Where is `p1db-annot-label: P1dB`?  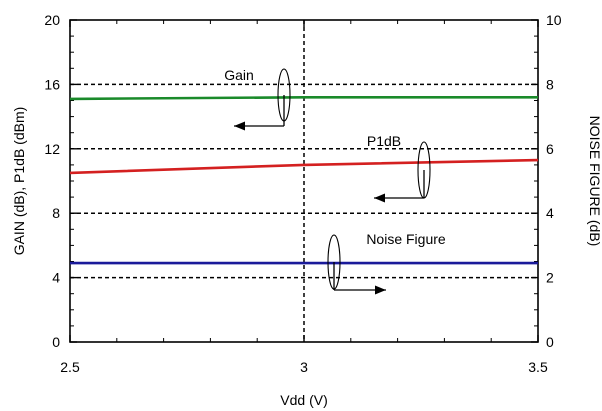 p1db-annot-label: P1dB is located at coordinates (384, 141).